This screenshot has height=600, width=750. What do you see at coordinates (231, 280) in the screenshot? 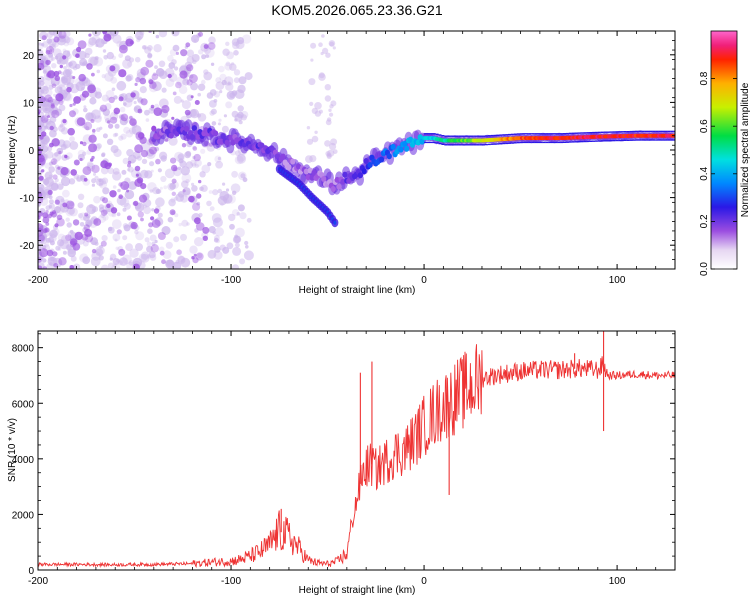
I see `x-tick-label: -100` at bounding box center [231, 280].